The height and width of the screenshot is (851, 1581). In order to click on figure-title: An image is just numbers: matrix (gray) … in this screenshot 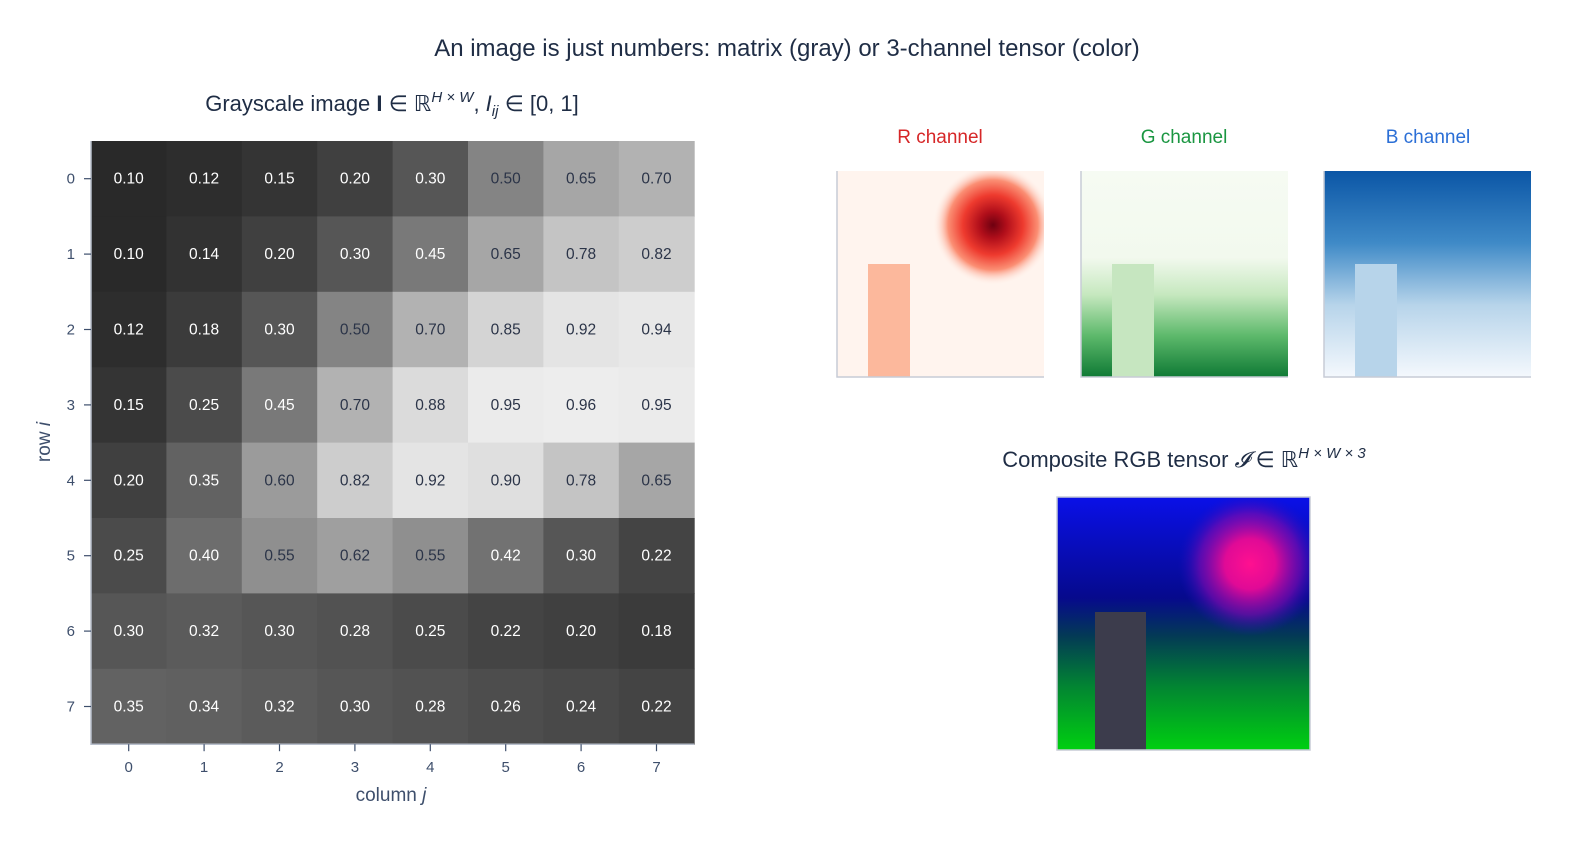, I will do `click(787, 48)`.